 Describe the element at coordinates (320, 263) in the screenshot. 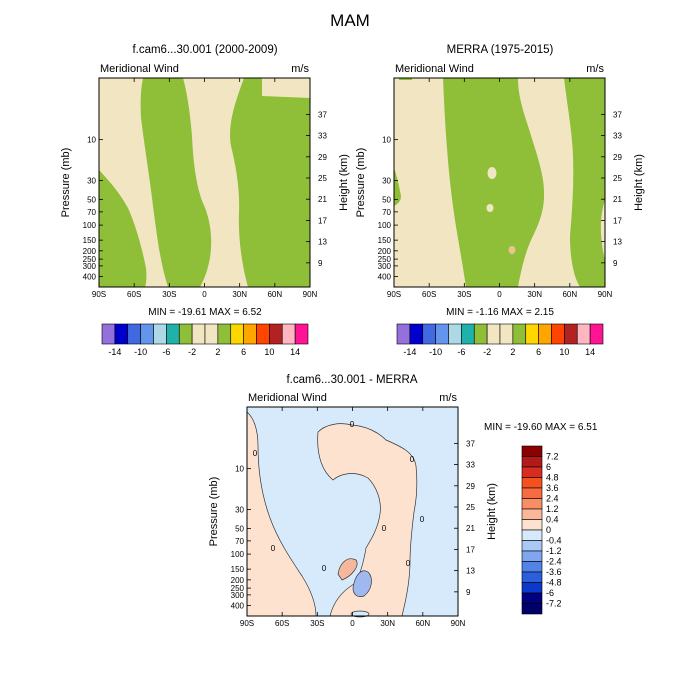

I see `y2-tick-label: 9` at that location.